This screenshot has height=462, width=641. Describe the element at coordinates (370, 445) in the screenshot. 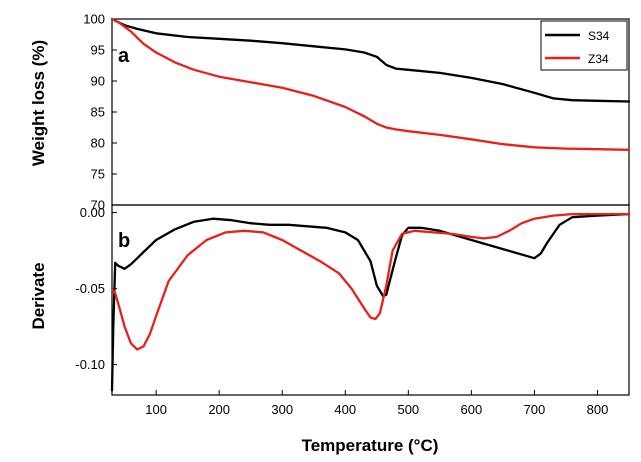

I see `x-axis-title: Temperature (°C)` at that location.